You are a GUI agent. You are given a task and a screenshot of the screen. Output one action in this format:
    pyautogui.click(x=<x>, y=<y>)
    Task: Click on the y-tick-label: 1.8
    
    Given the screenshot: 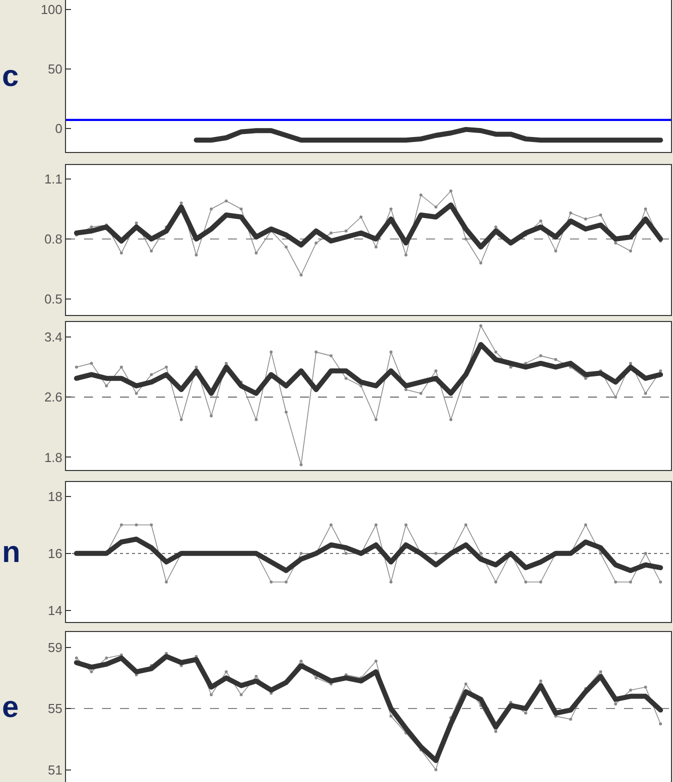 What is the action you would take?
    pyautogui.click(x=53, y=457)
    